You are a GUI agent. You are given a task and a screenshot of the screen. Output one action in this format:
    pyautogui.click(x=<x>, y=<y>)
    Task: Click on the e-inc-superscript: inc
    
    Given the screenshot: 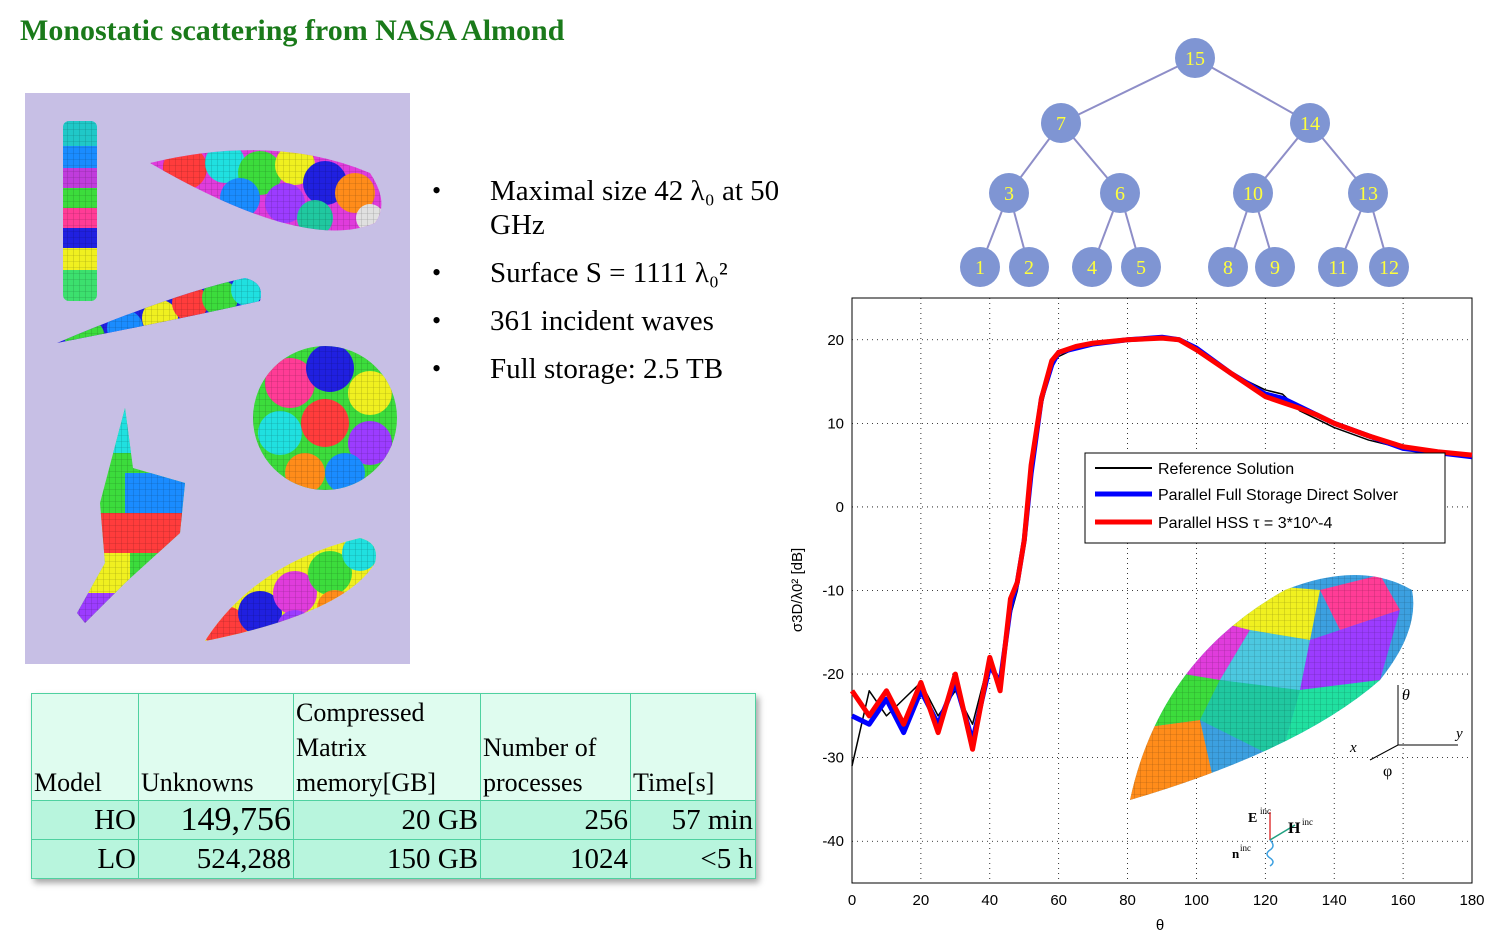 What is the action you would take?
    pyautogui.click(x=1265, y=811)
    